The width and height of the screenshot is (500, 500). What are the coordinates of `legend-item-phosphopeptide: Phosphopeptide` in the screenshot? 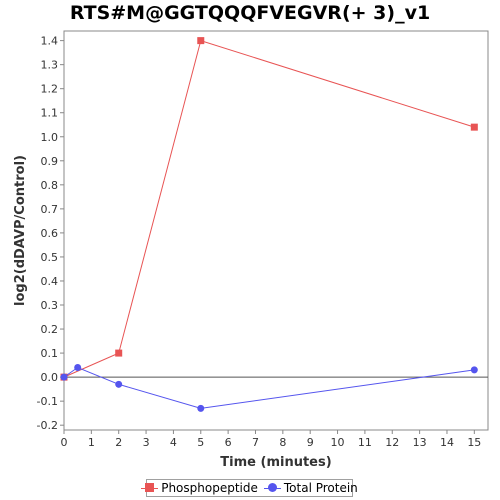 It's located at (199, 488).